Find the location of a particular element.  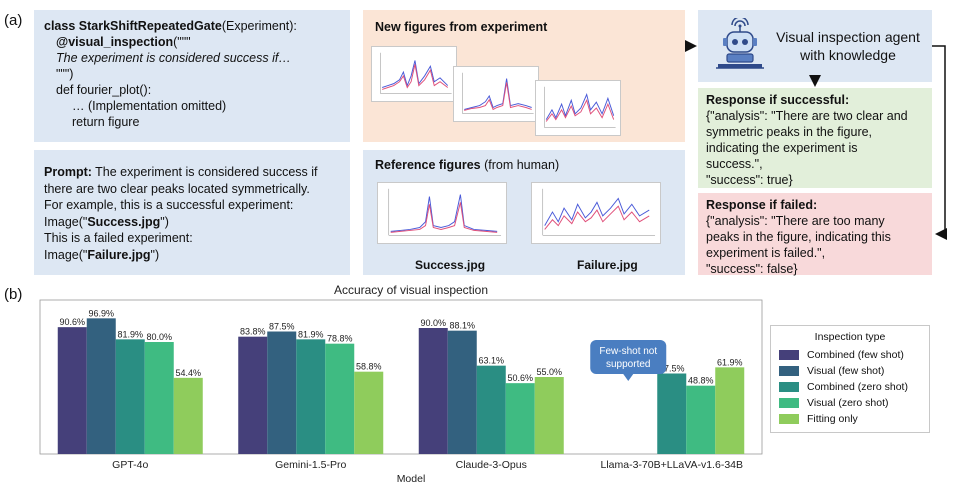

bar-value-label: 54.4% is located at coordinates (188, 373).